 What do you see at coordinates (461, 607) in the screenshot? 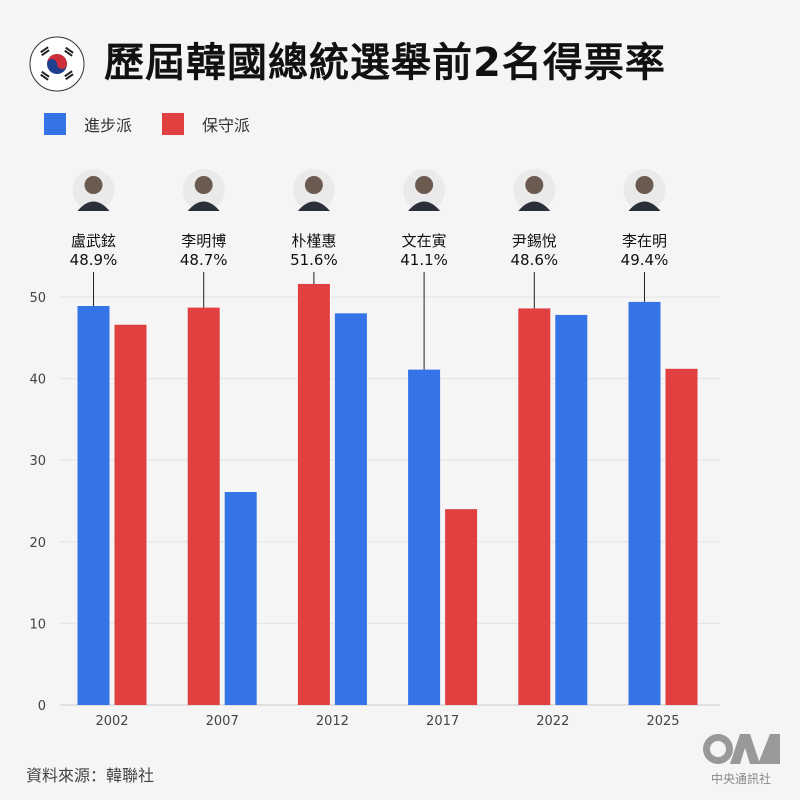
I see `bar-2017-conservative` at bounding box center [461, 607].